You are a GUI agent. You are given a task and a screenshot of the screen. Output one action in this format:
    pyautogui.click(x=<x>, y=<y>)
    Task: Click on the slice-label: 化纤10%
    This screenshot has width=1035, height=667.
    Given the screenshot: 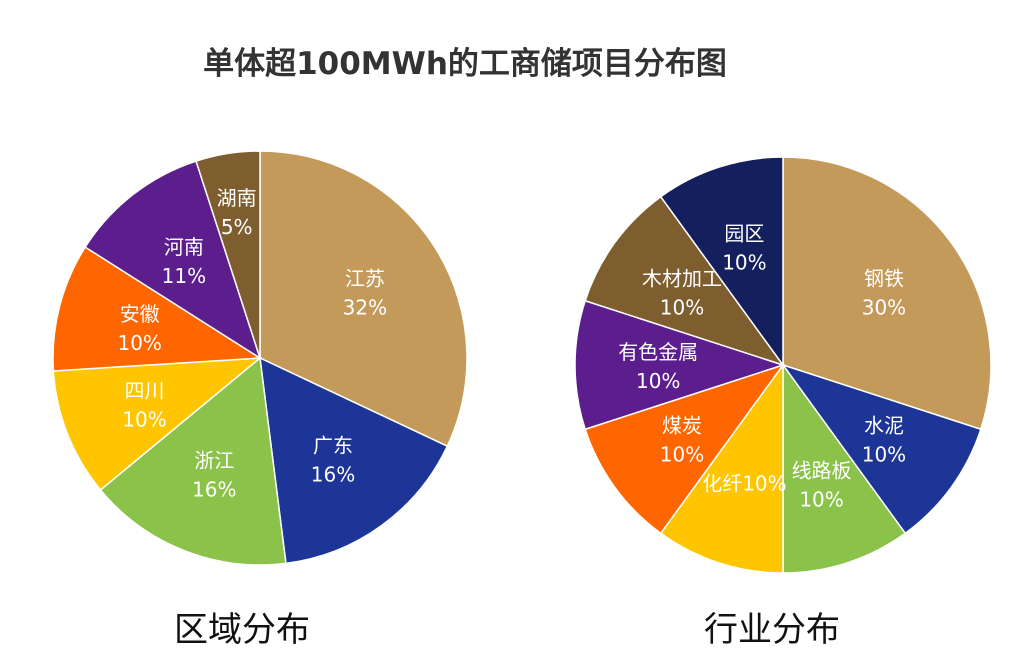 What is the action you would take?
    pyautogui.click(x=744, y=484)
    